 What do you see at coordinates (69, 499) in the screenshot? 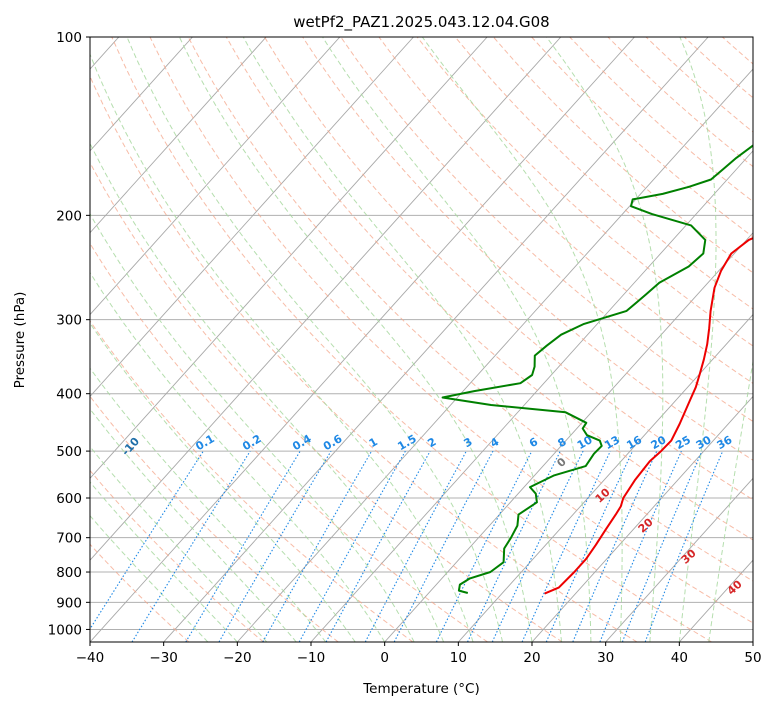
I see `y-tick-label: 600` at bounding box center [69, 499].